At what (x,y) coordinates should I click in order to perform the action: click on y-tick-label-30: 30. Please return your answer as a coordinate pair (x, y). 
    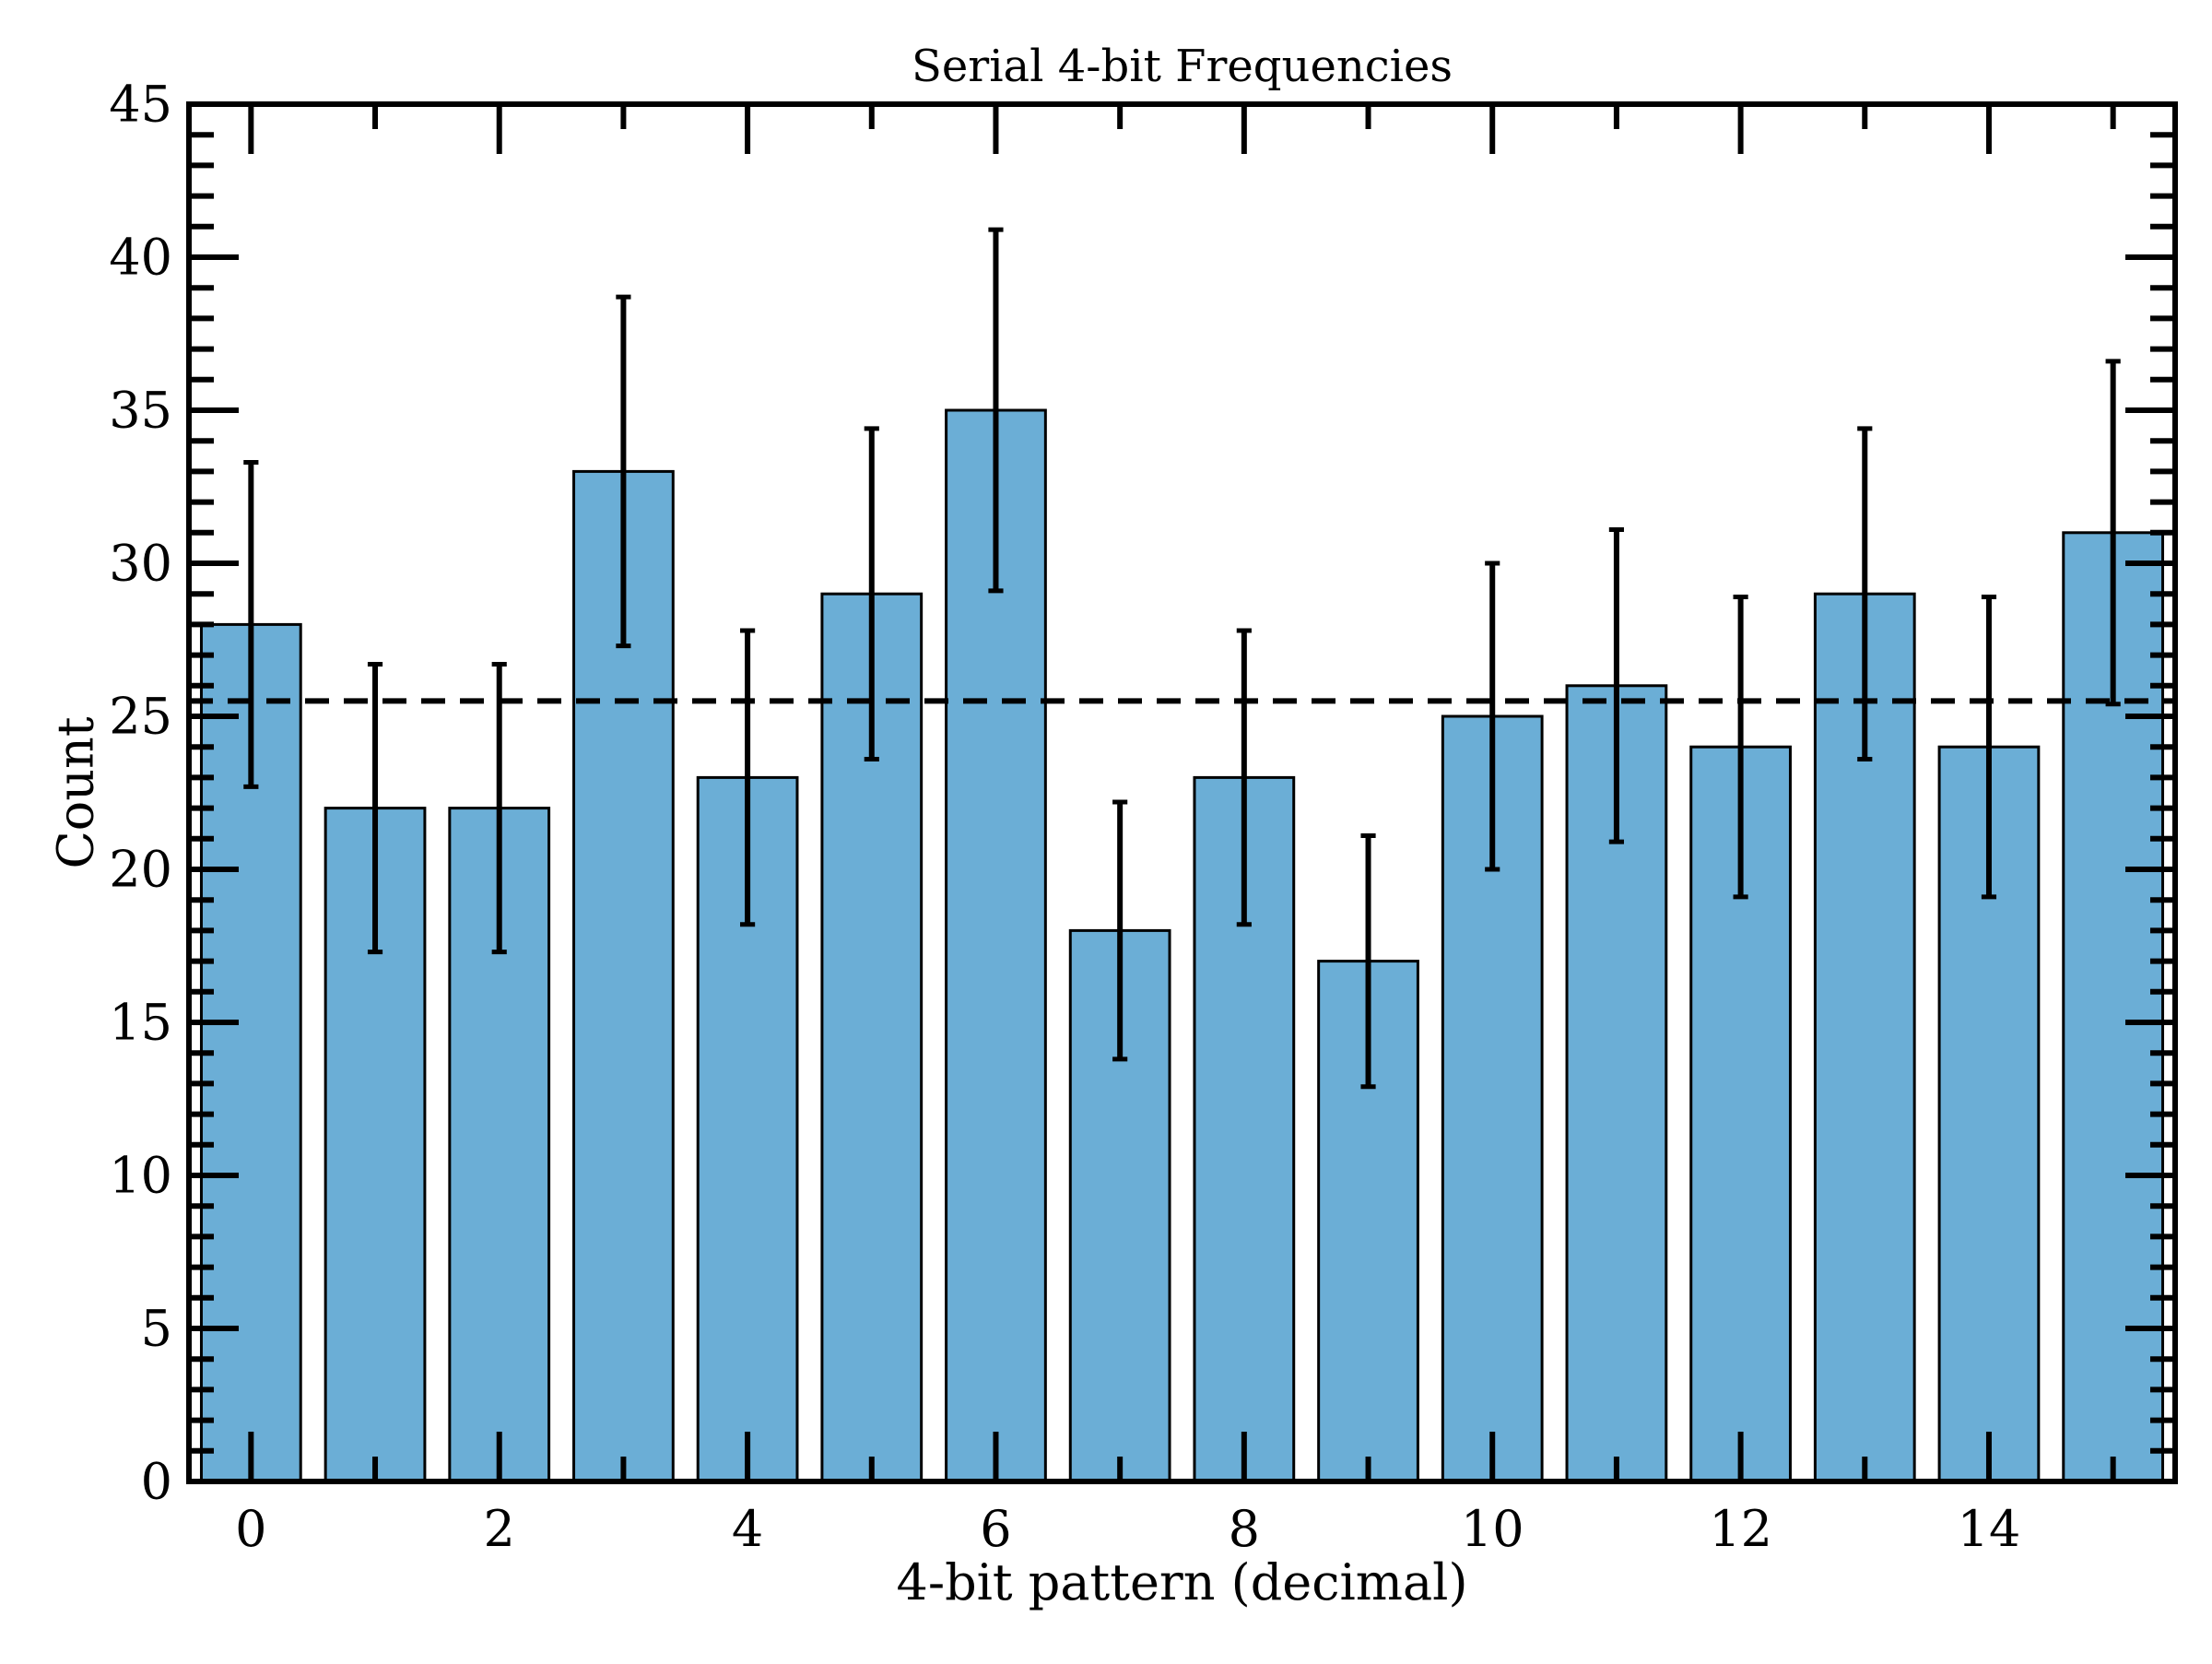
    Looking at the image, I should click on (140, 564).